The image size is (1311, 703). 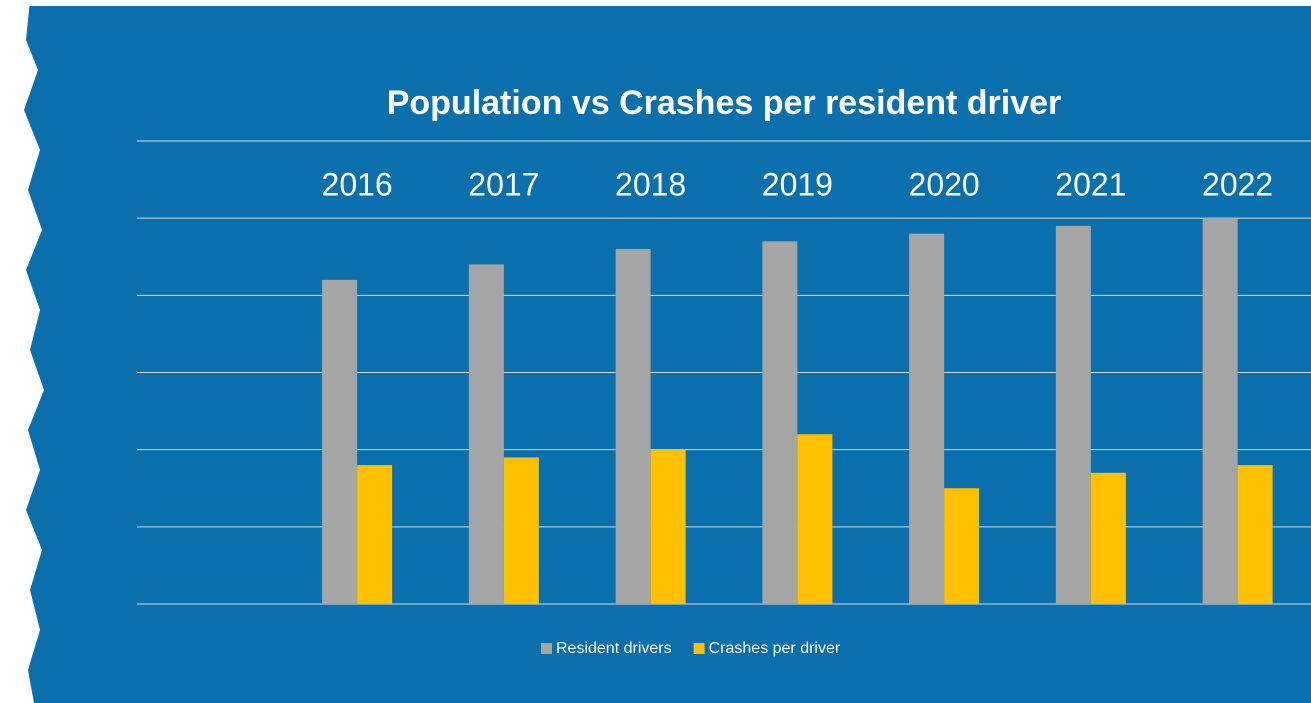 What do you see at coordinates (655, 3) in the screenshot?
I see `top-border` at bounding box center [655, 3].